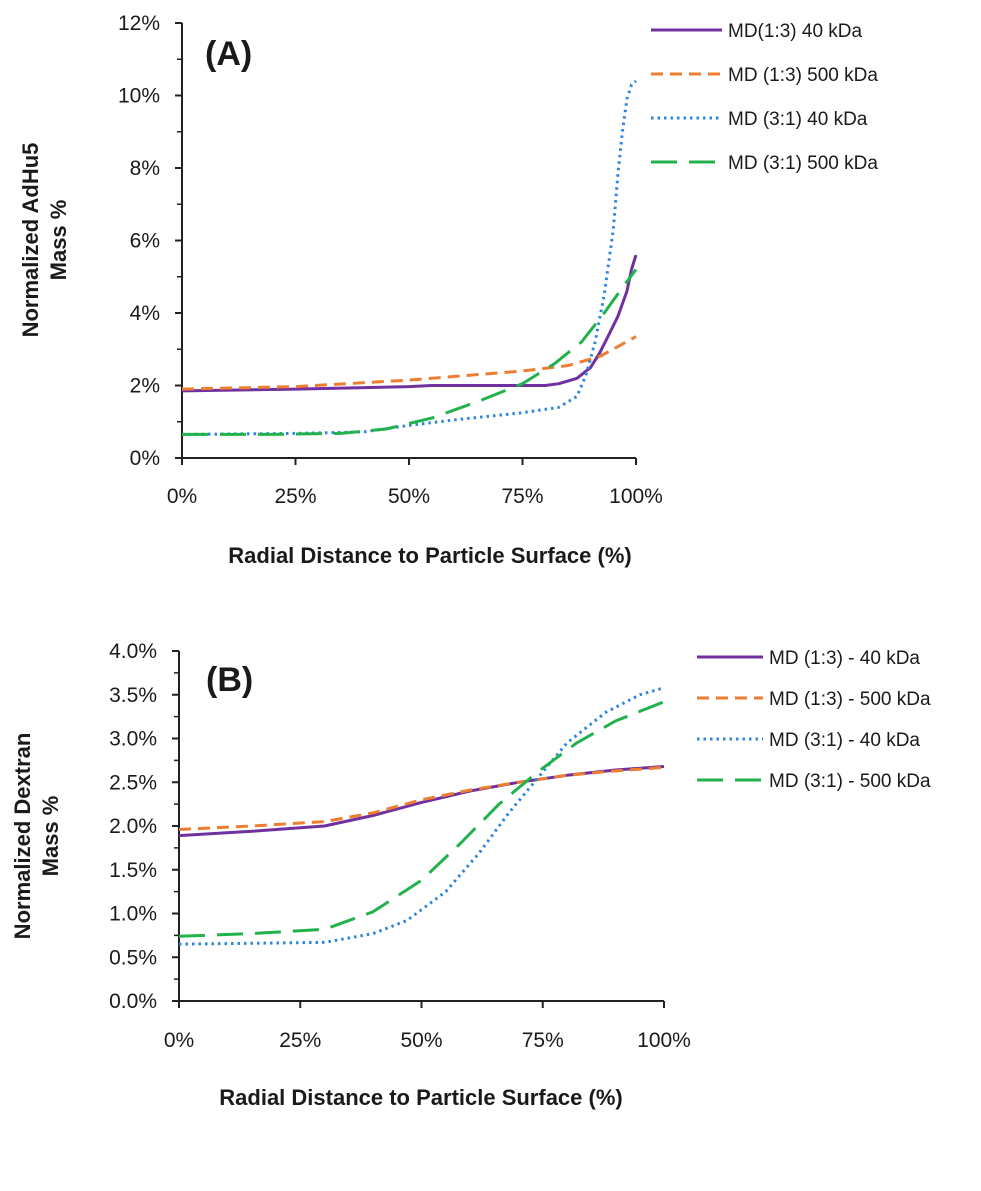 This screenshot has height=1191, width=981. Describe the element at coordinates (803, 75) in the screenshot. I see `legend-label-2: MD (1:3) 500 kDa` at that location.